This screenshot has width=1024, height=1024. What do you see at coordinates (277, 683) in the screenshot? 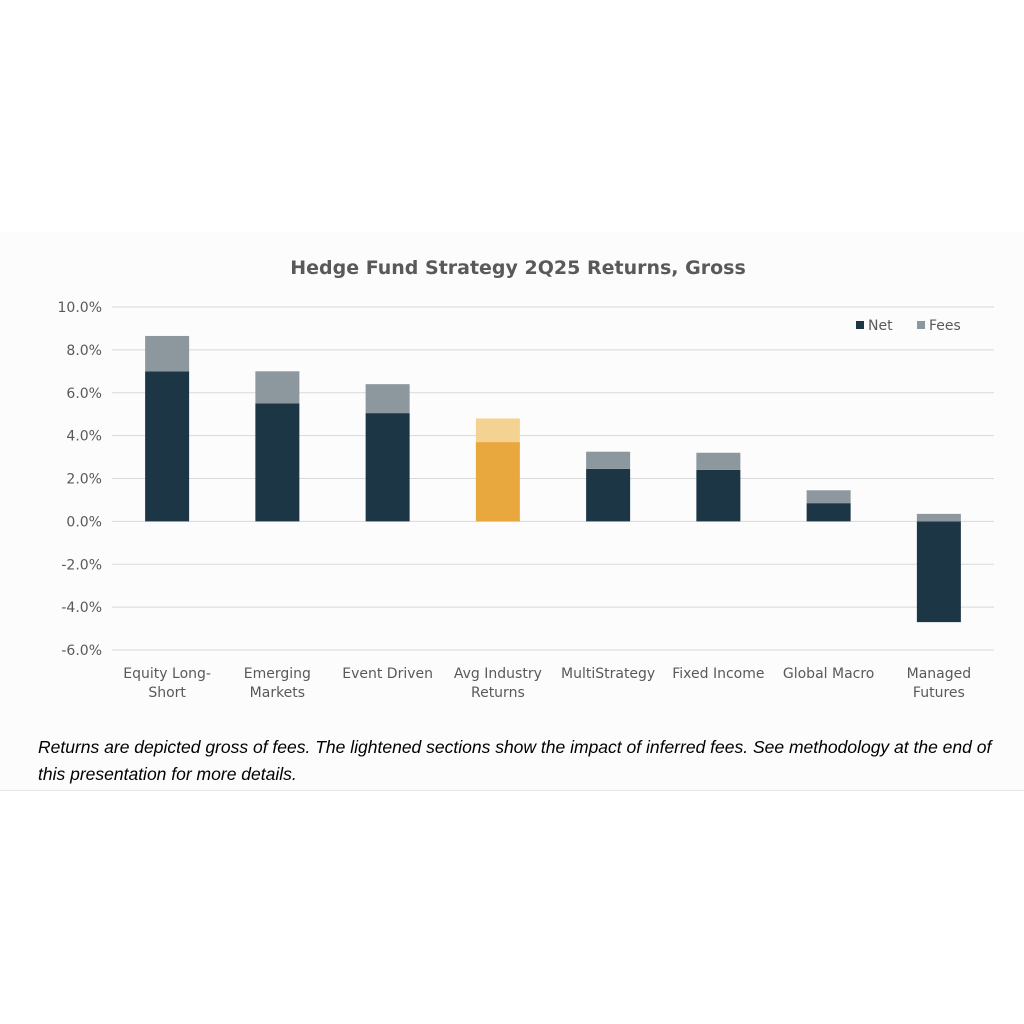
I see `x-category-label: Emerging Markets` at bounding box center [277, 683].